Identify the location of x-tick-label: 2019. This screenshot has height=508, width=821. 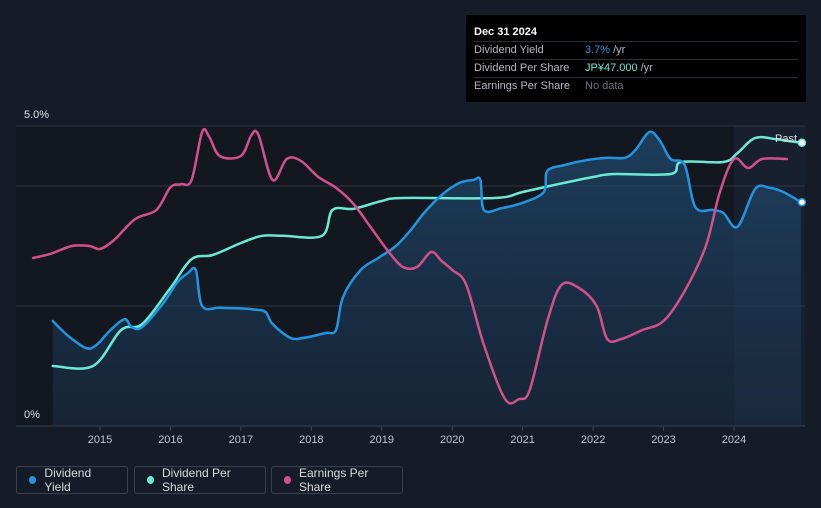
(382, 440).